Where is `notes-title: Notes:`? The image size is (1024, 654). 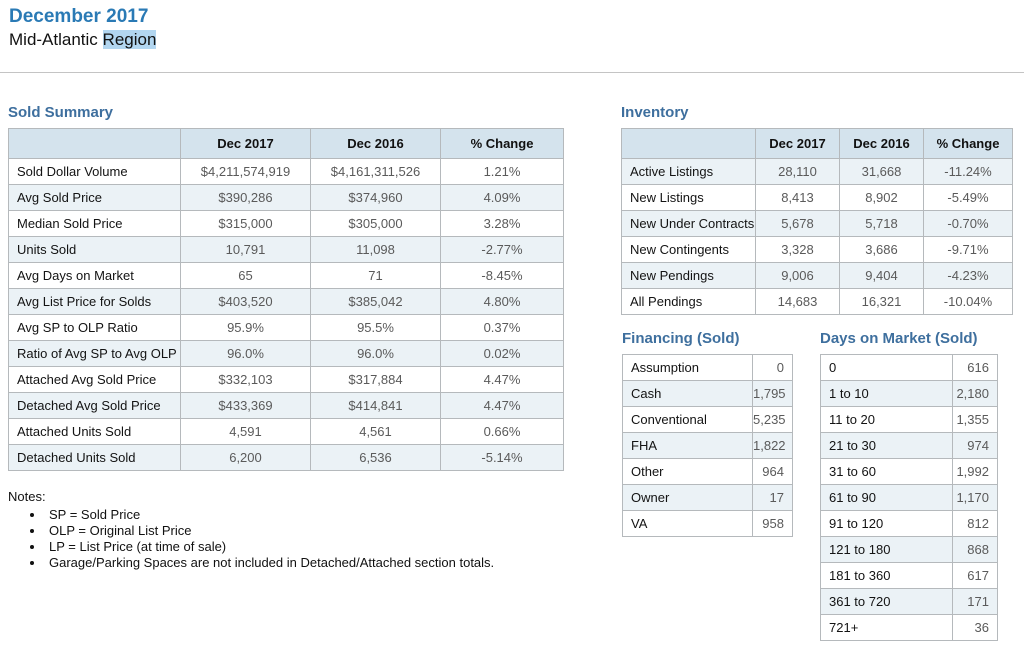
notes-title: Notes: is located at coordinates (27, 496).